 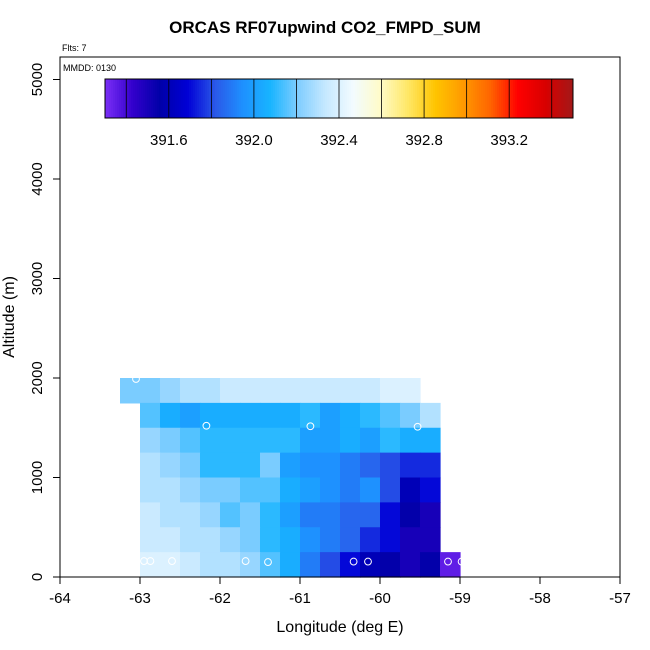 What do you see at coordinates (37, 477) in the screenshot?
I see `y-axis-tick-label: 1000` at bounding box center [37, 477].